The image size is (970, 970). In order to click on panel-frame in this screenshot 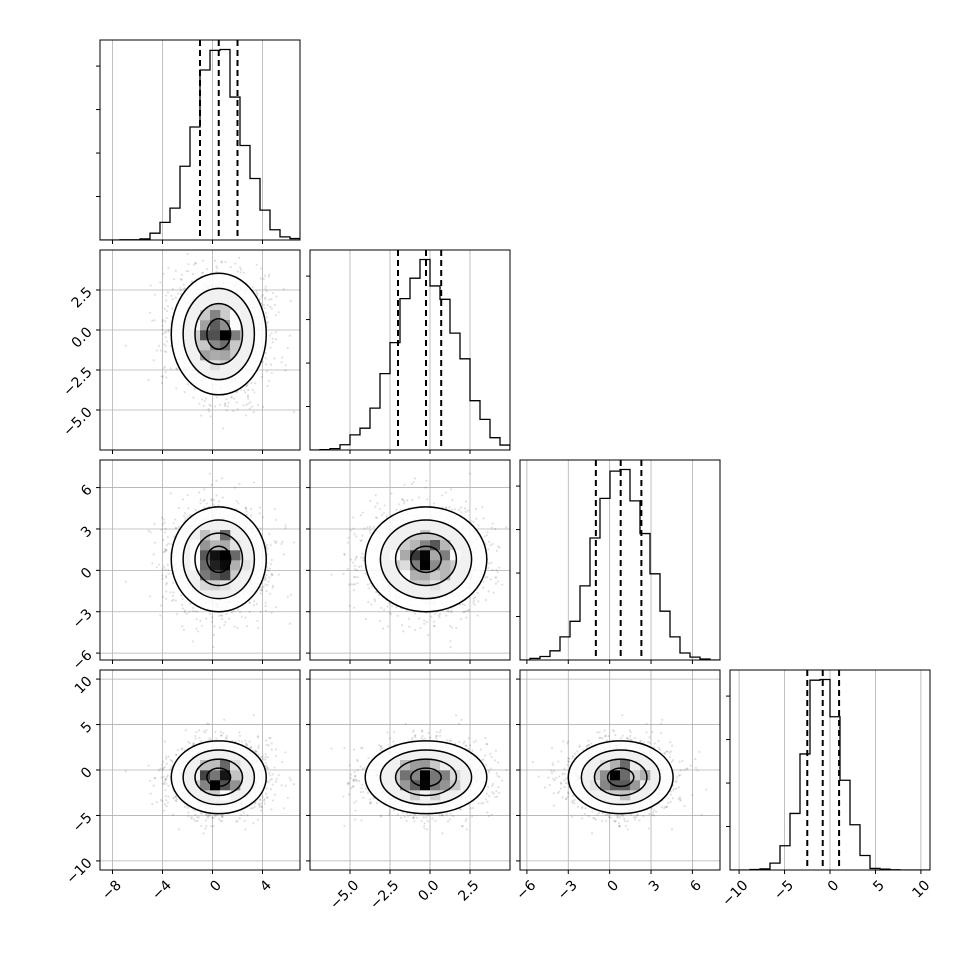, I will do `click(200, 140)`.